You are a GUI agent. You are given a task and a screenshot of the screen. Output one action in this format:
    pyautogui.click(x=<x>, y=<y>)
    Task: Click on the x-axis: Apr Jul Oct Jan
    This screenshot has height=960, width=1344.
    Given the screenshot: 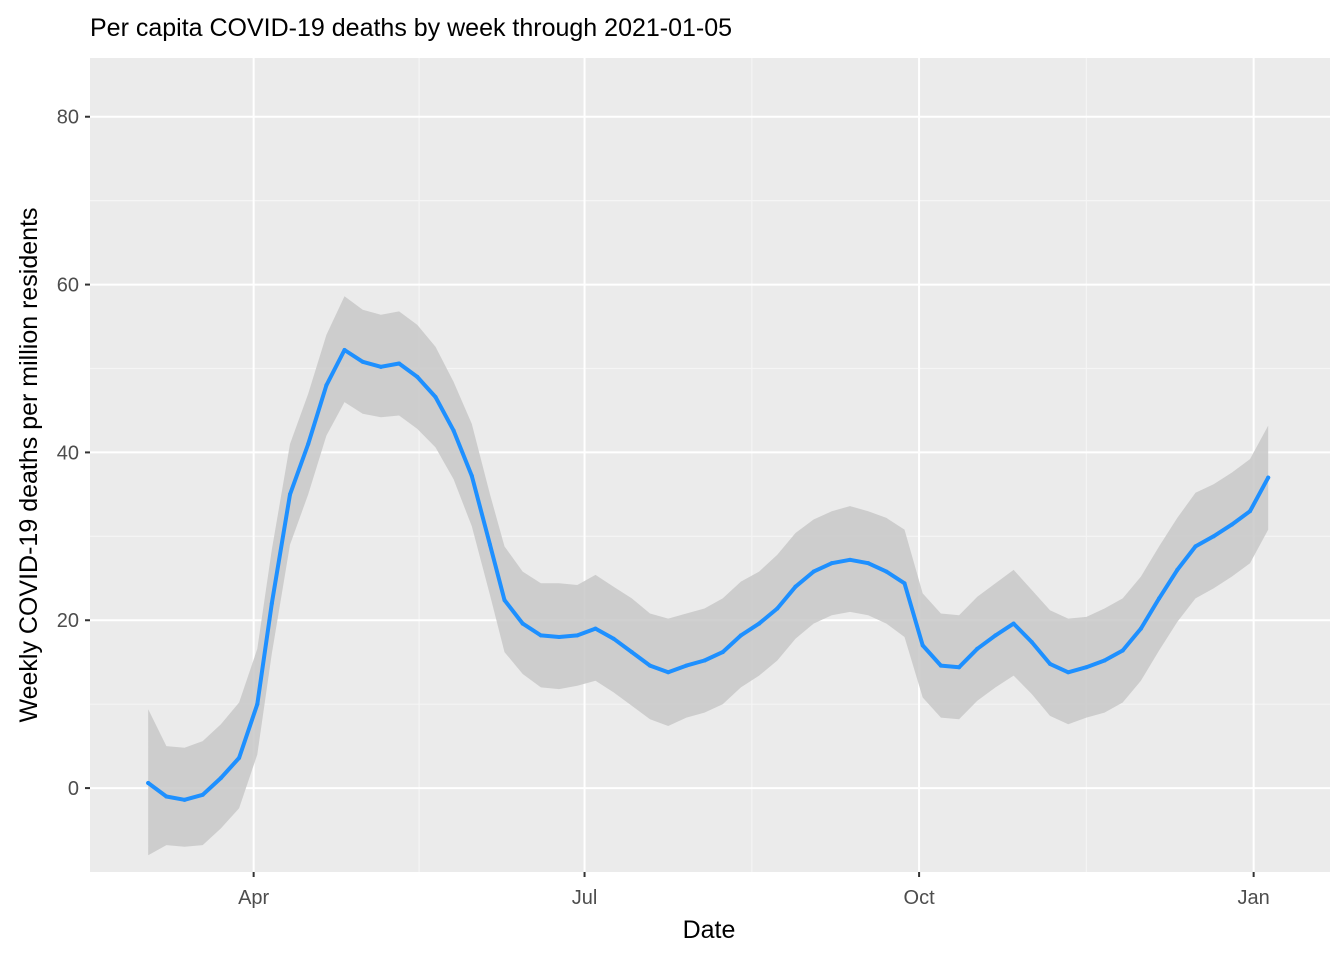 What is the action you would take?
    pyautogui.click(x=754, y=890)
    